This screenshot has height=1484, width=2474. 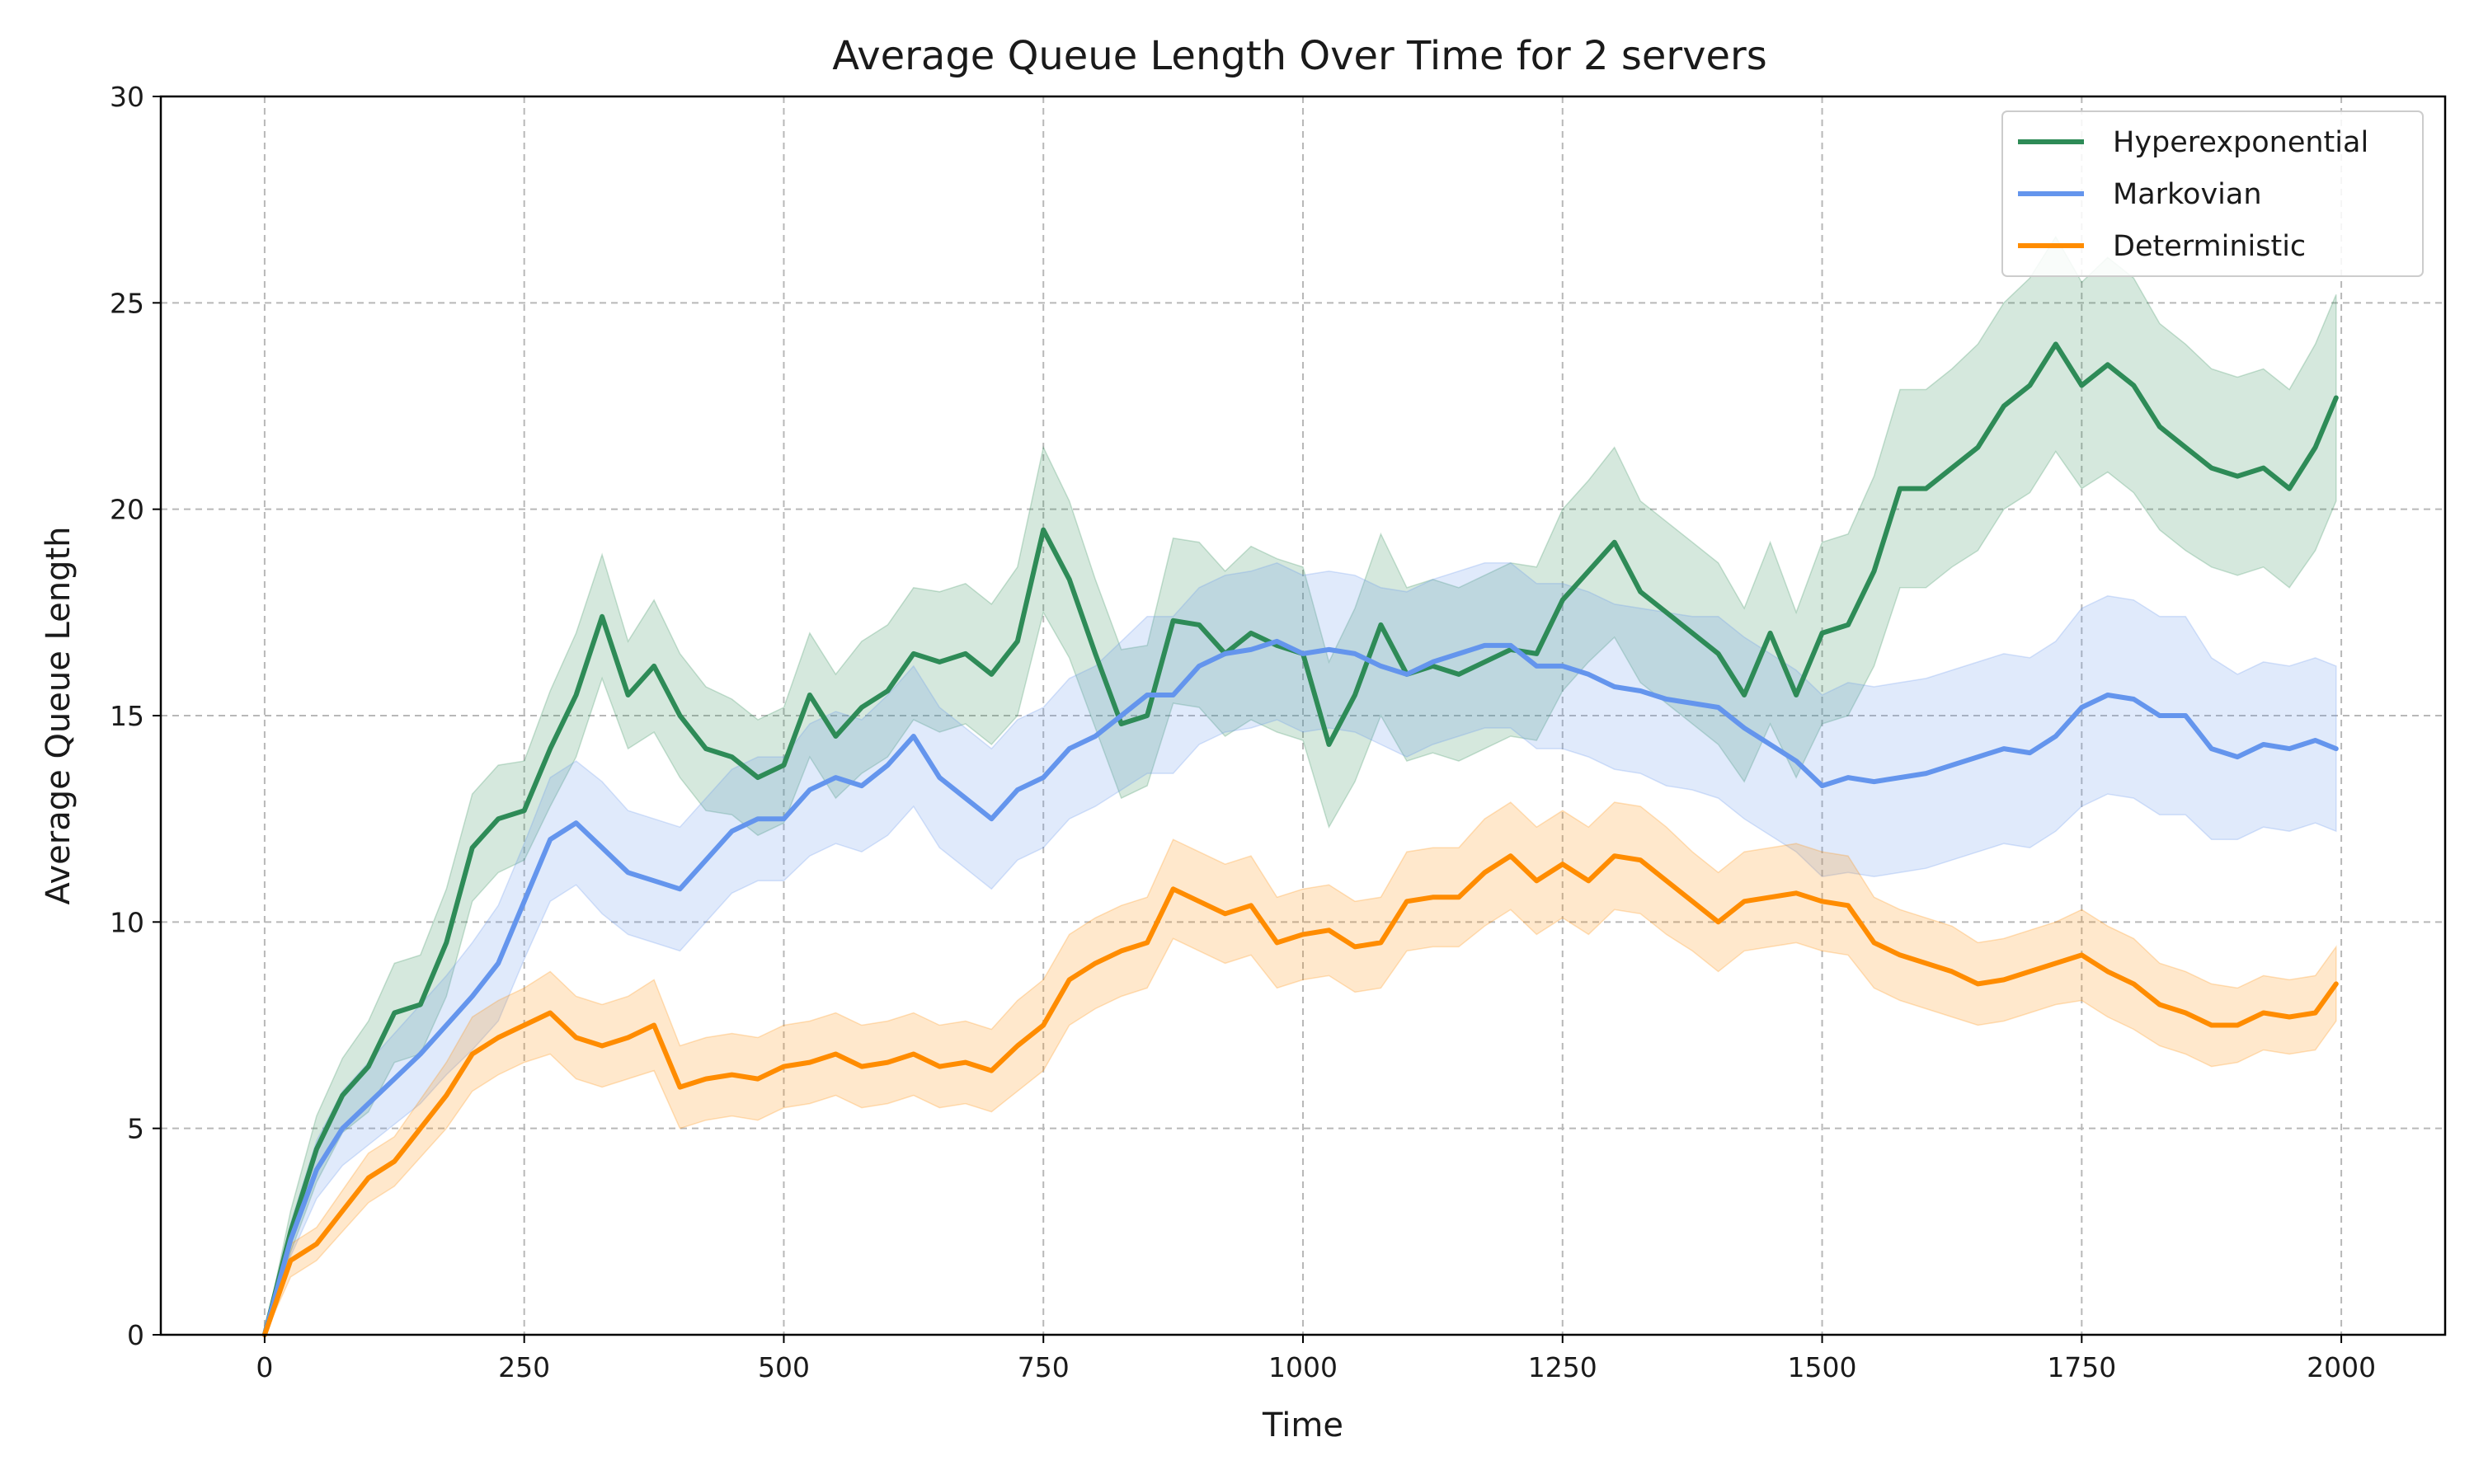 I want to click on x-tick-label: 1000, so click(x=1303, y=1367).